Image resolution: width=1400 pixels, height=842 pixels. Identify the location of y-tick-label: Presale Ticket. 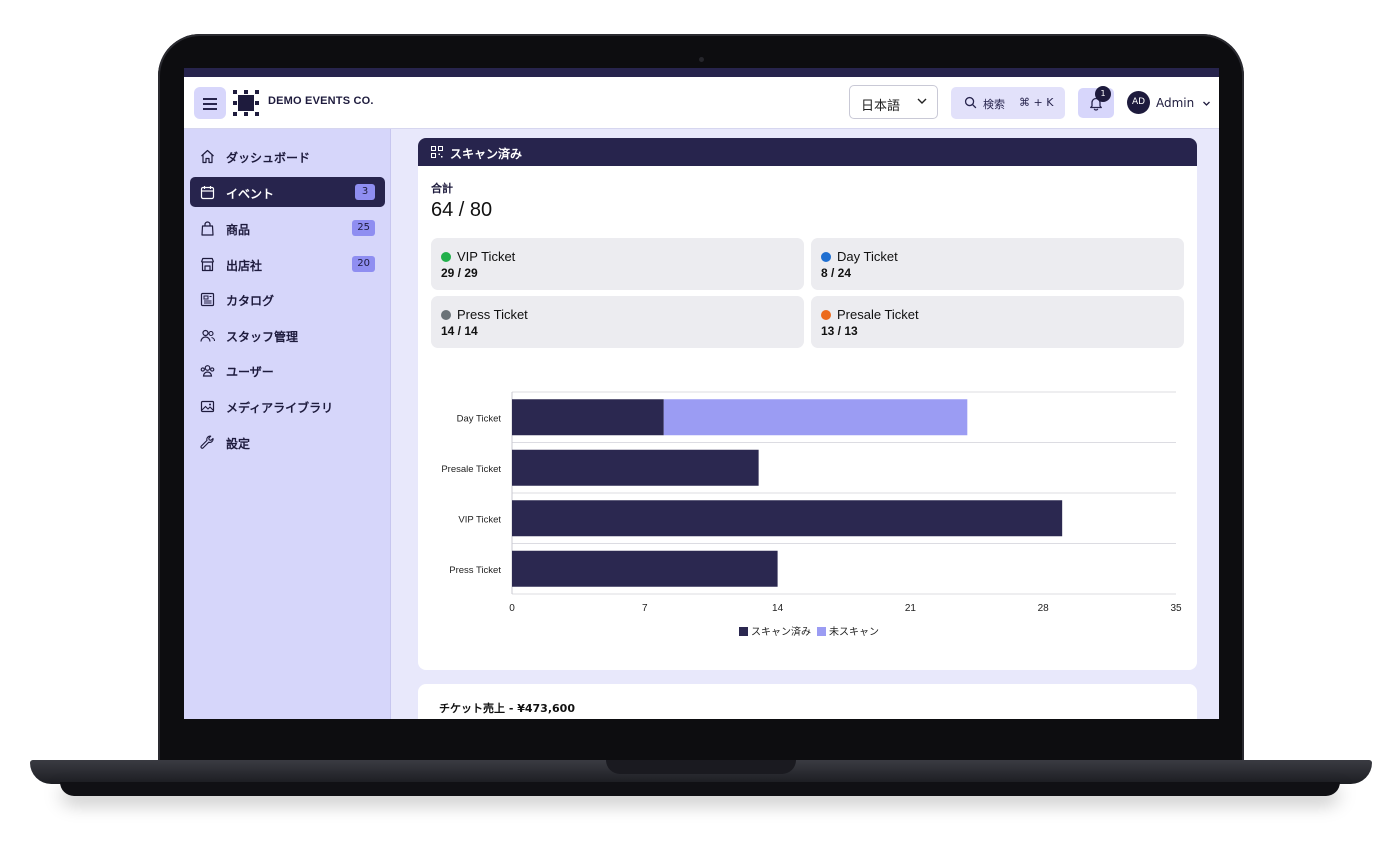
(471, 469).